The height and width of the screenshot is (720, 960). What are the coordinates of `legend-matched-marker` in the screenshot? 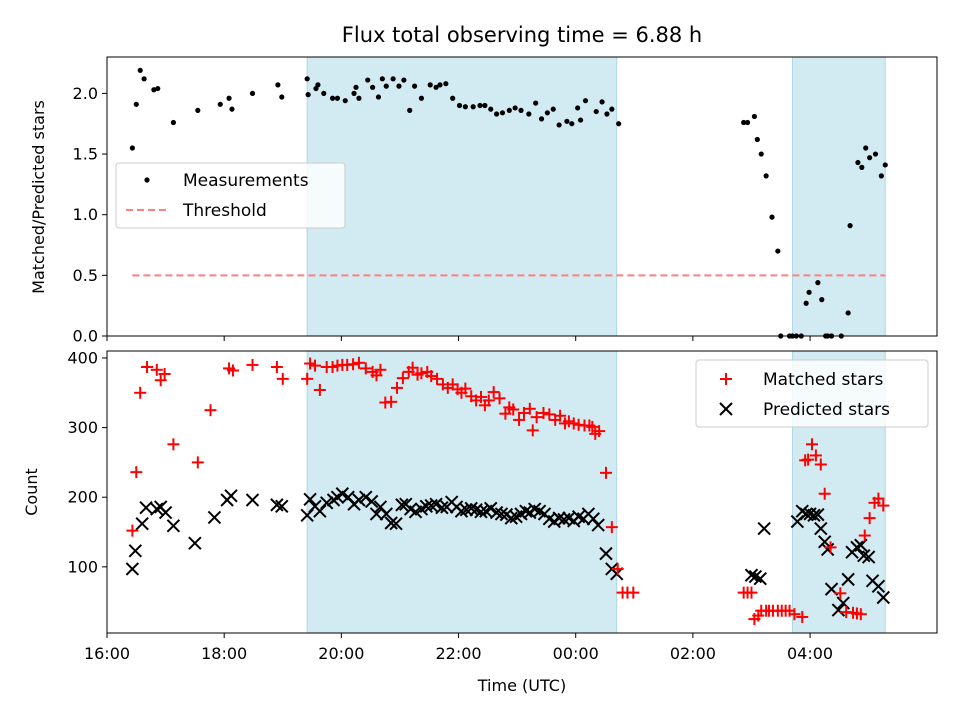 It's located at (726, 379).